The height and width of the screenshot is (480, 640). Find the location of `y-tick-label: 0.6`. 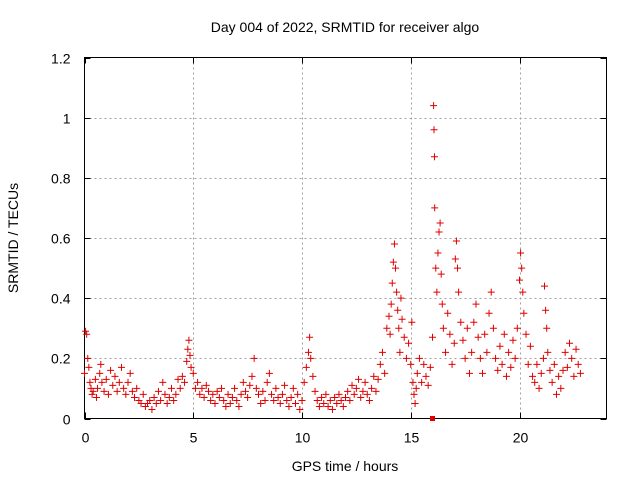

y-tick-label: 0.6 is located at coordinates (61, 239).